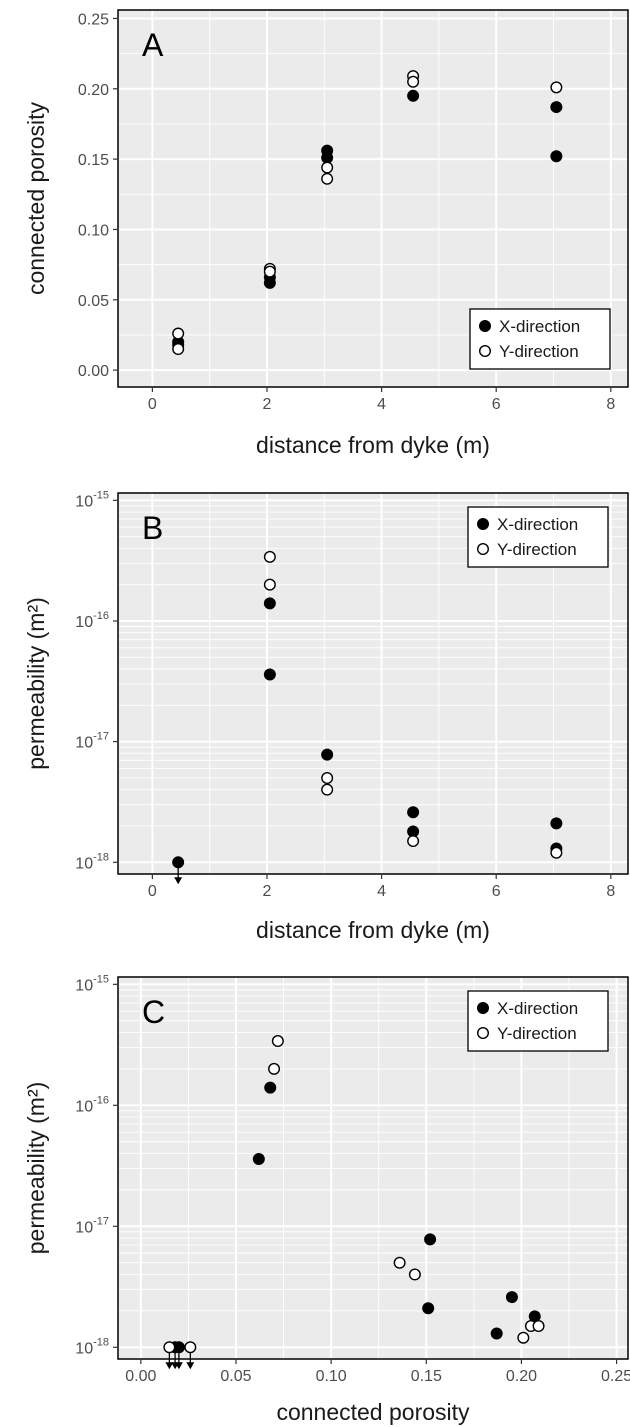 The image size is (630, 1427). Describe the element at coordinates (153, 45) in the screenshot. I see `panel-label: A` at that location.